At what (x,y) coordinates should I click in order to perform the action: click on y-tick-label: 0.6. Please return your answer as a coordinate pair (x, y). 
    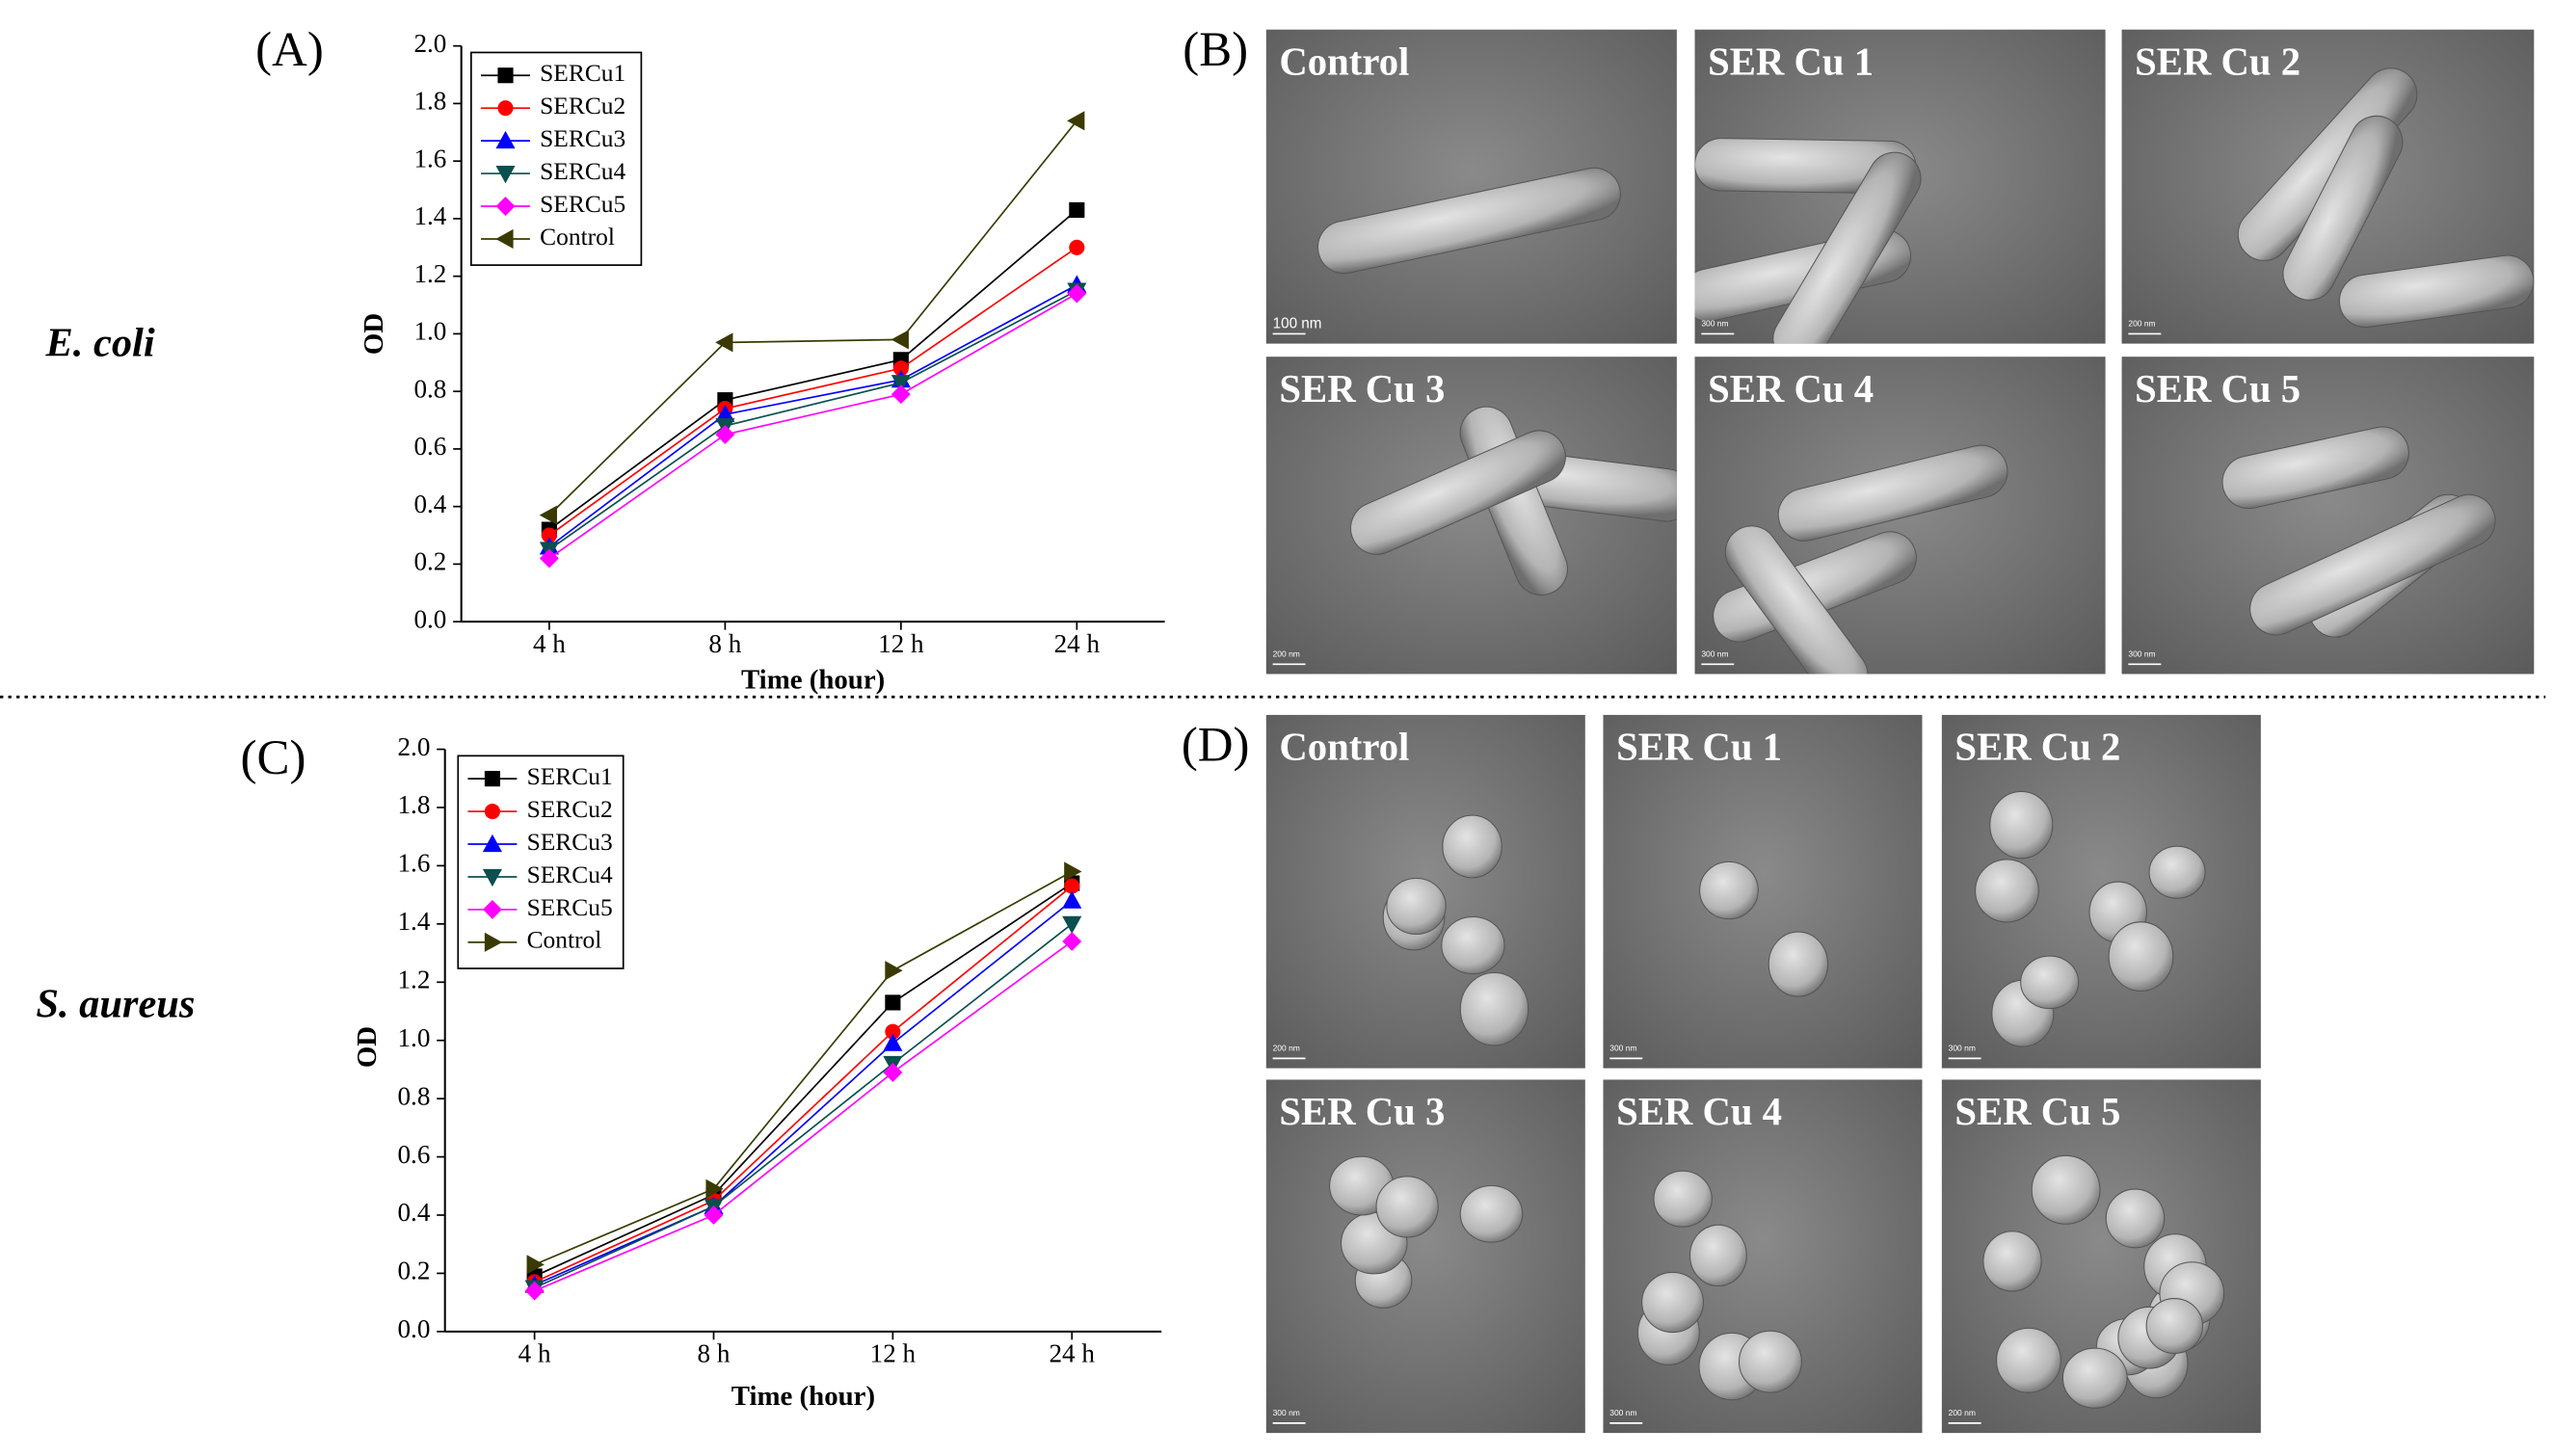
    Looking at the image, I should click on (413, 1155).